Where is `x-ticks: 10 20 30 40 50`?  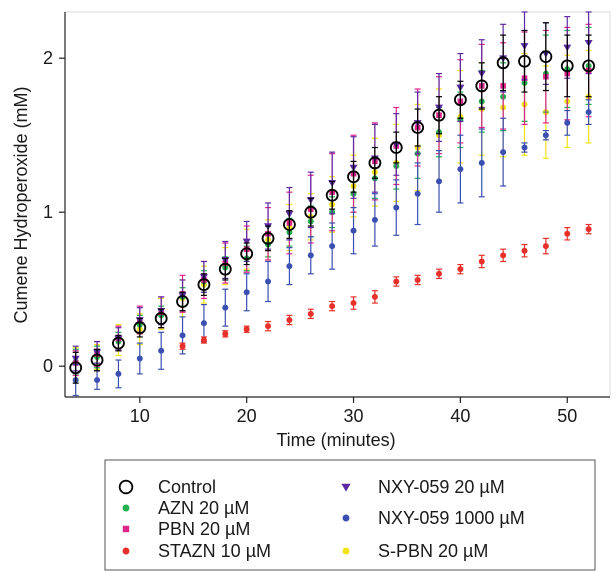 x-ticks: 10 20 30 40 50 is located at coordinates (353, 411).